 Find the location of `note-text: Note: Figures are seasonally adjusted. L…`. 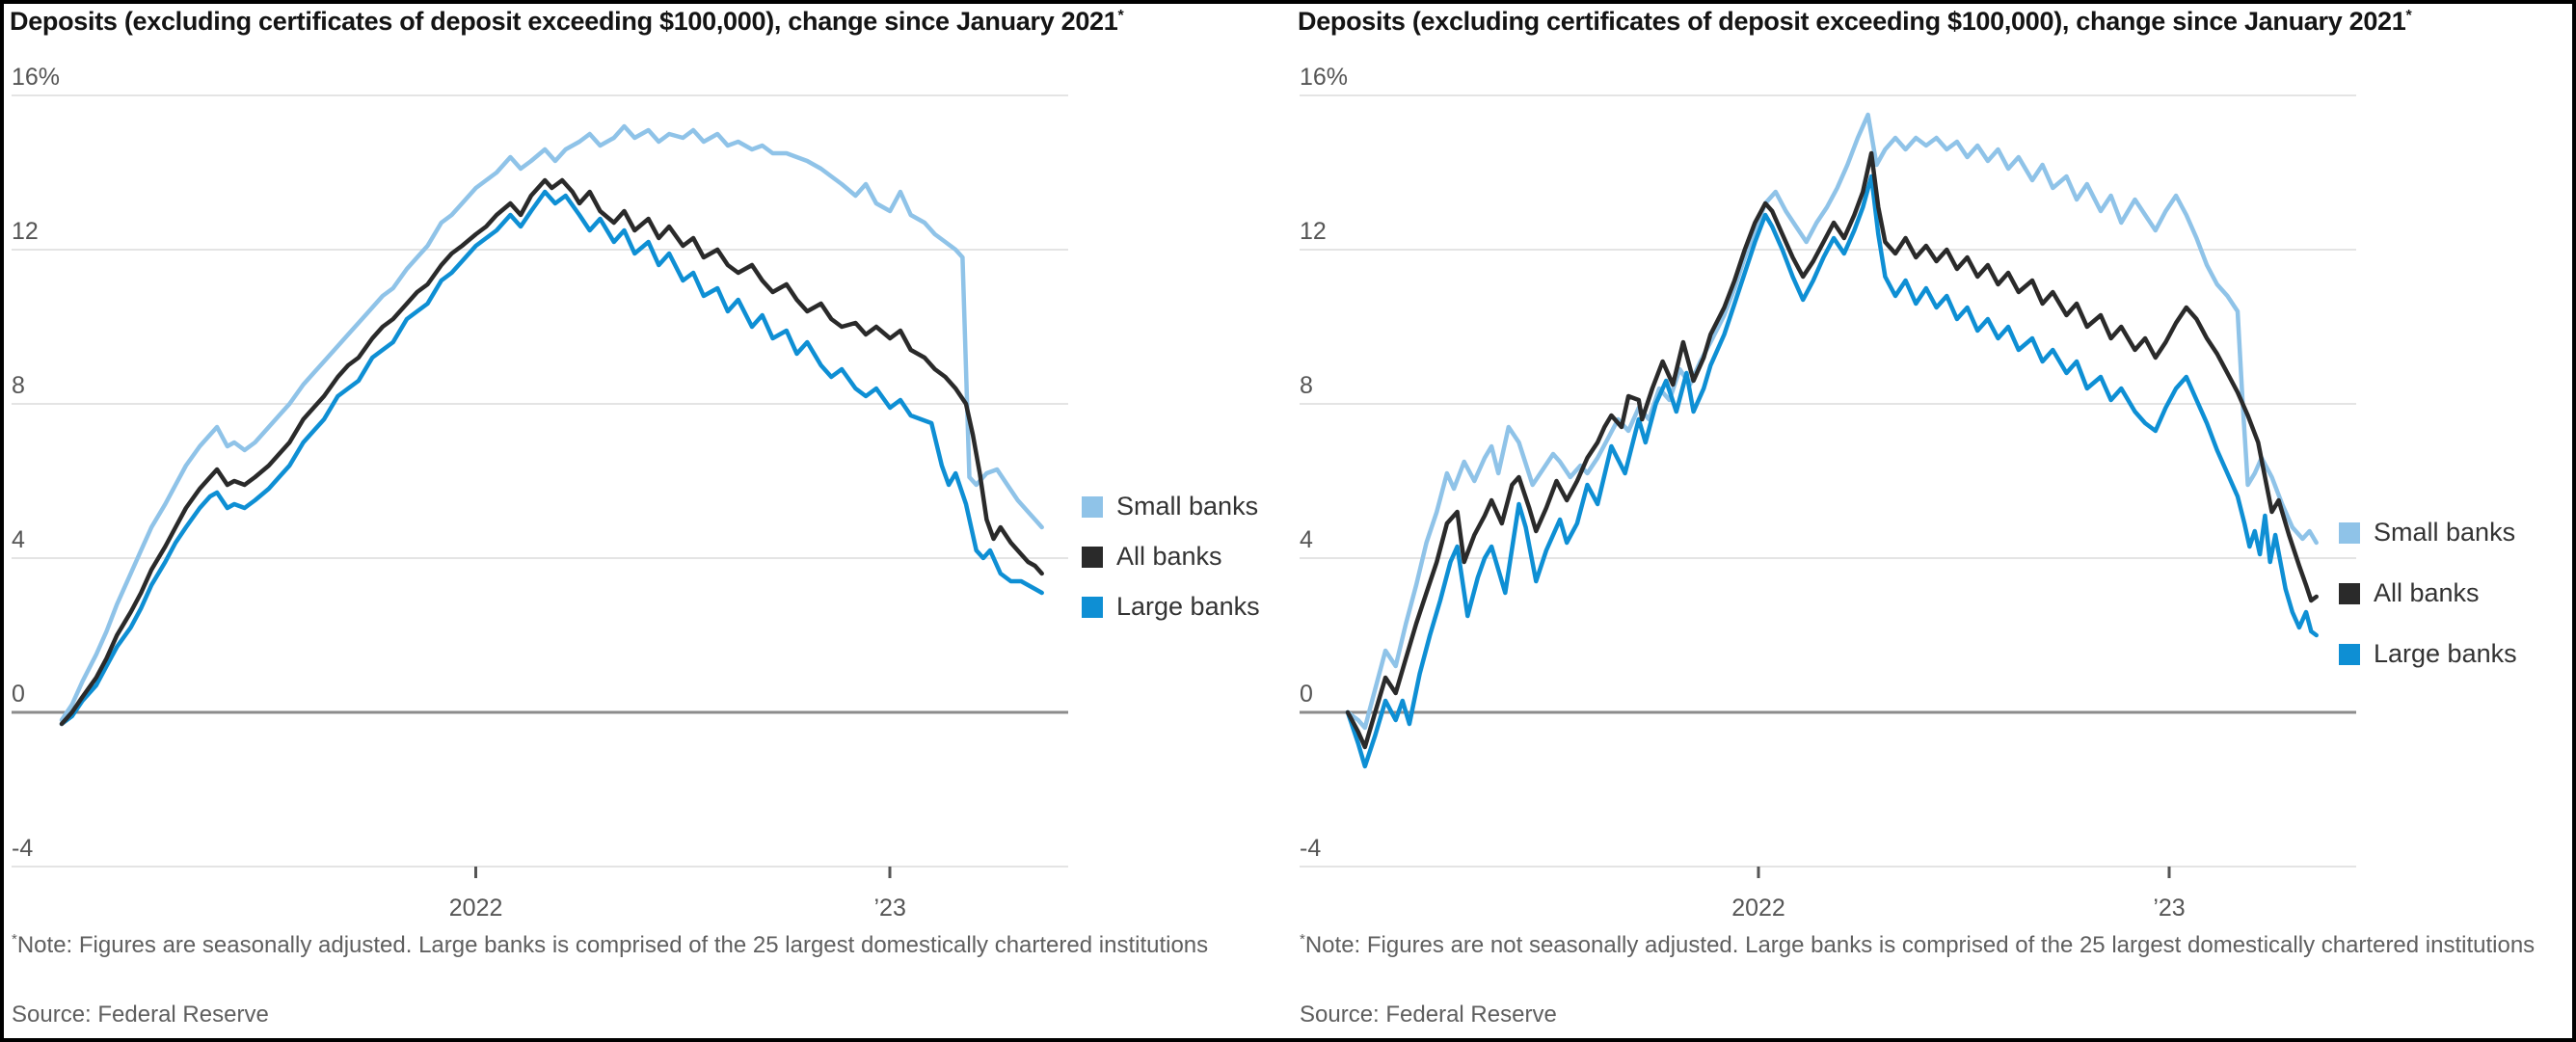

note-text: Note: Figures are seasonally adjusted. L… is located at coordinates (612, 945).